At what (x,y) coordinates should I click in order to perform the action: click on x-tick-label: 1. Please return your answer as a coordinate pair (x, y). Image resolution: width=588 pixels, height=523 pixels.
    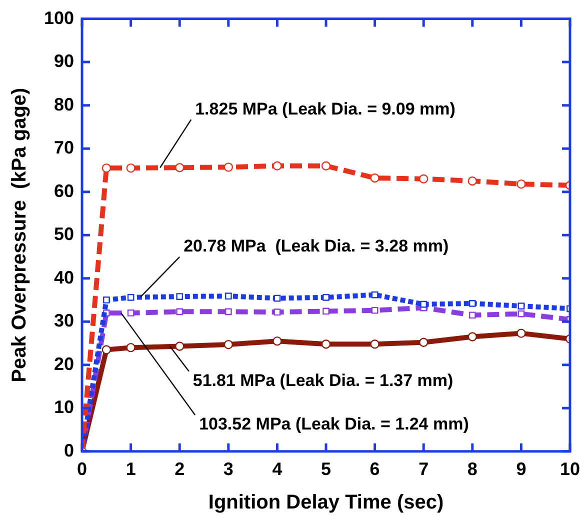
    Looking at the image, I should click on (131, 469).